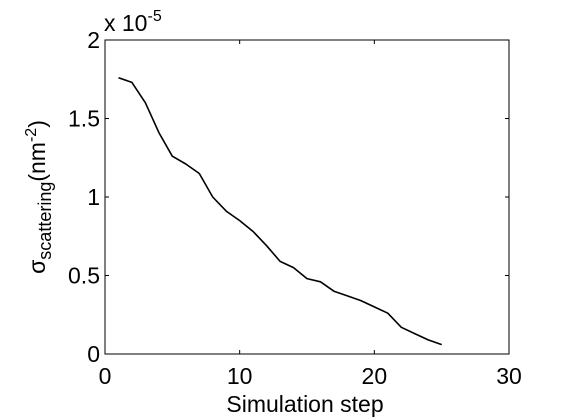 The width and height of the screenshot is (561, 420). I want to click on y-axis-label: σscattering(nm-2), so click(39, 197).